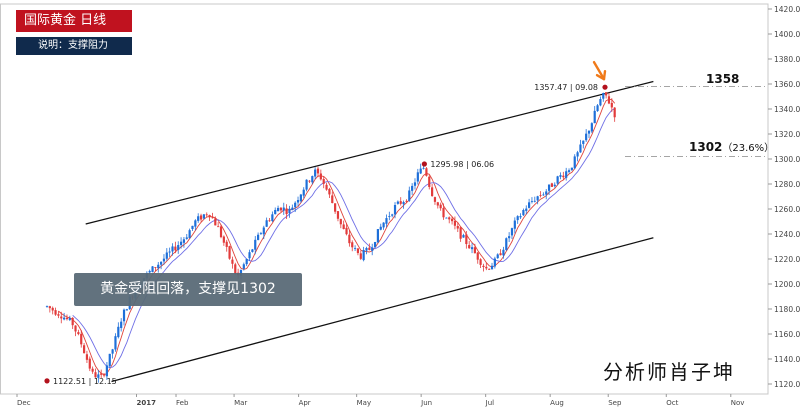 The width and height of the screenshot is (800, 409). Describe the element at coordinates (787, 259) in the screenshot. I see `y-tick-label: 1220.00` at that location.